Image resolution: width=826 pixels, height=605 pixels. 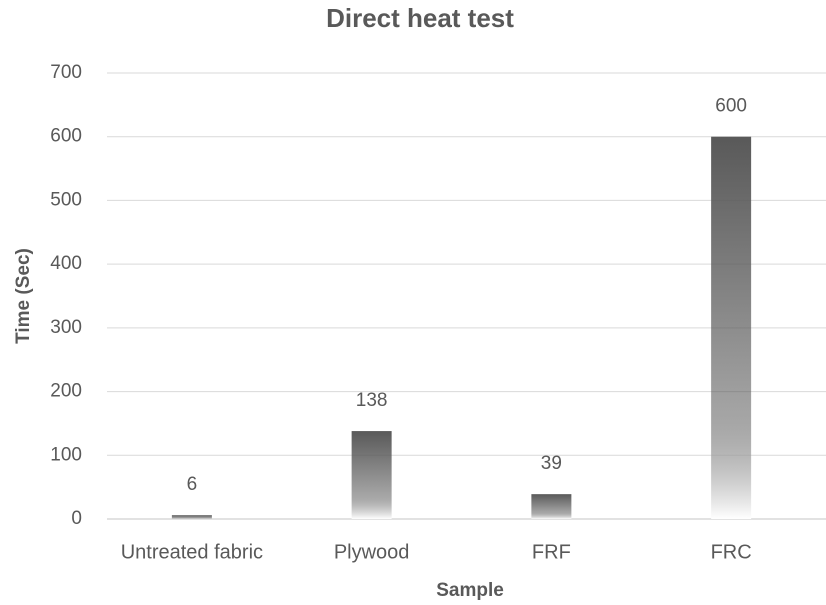 I want to click on y-tick-label: 400, so click(x=66, y=263).